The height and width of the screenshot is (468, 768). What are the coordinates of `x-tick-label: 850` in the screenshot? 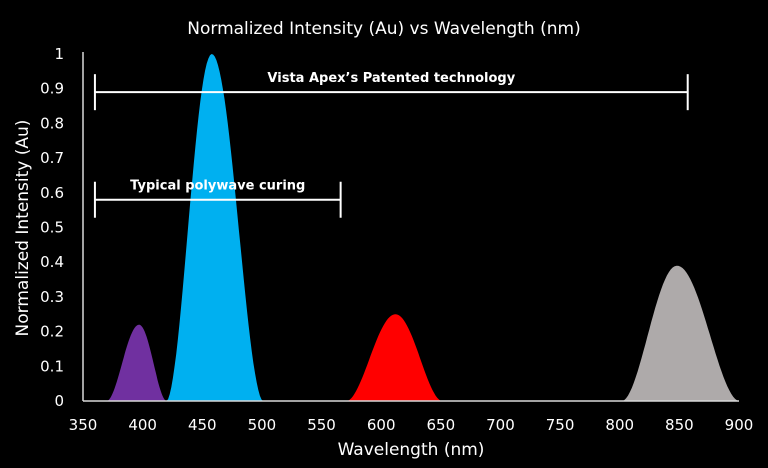 It's located at (679, 425).